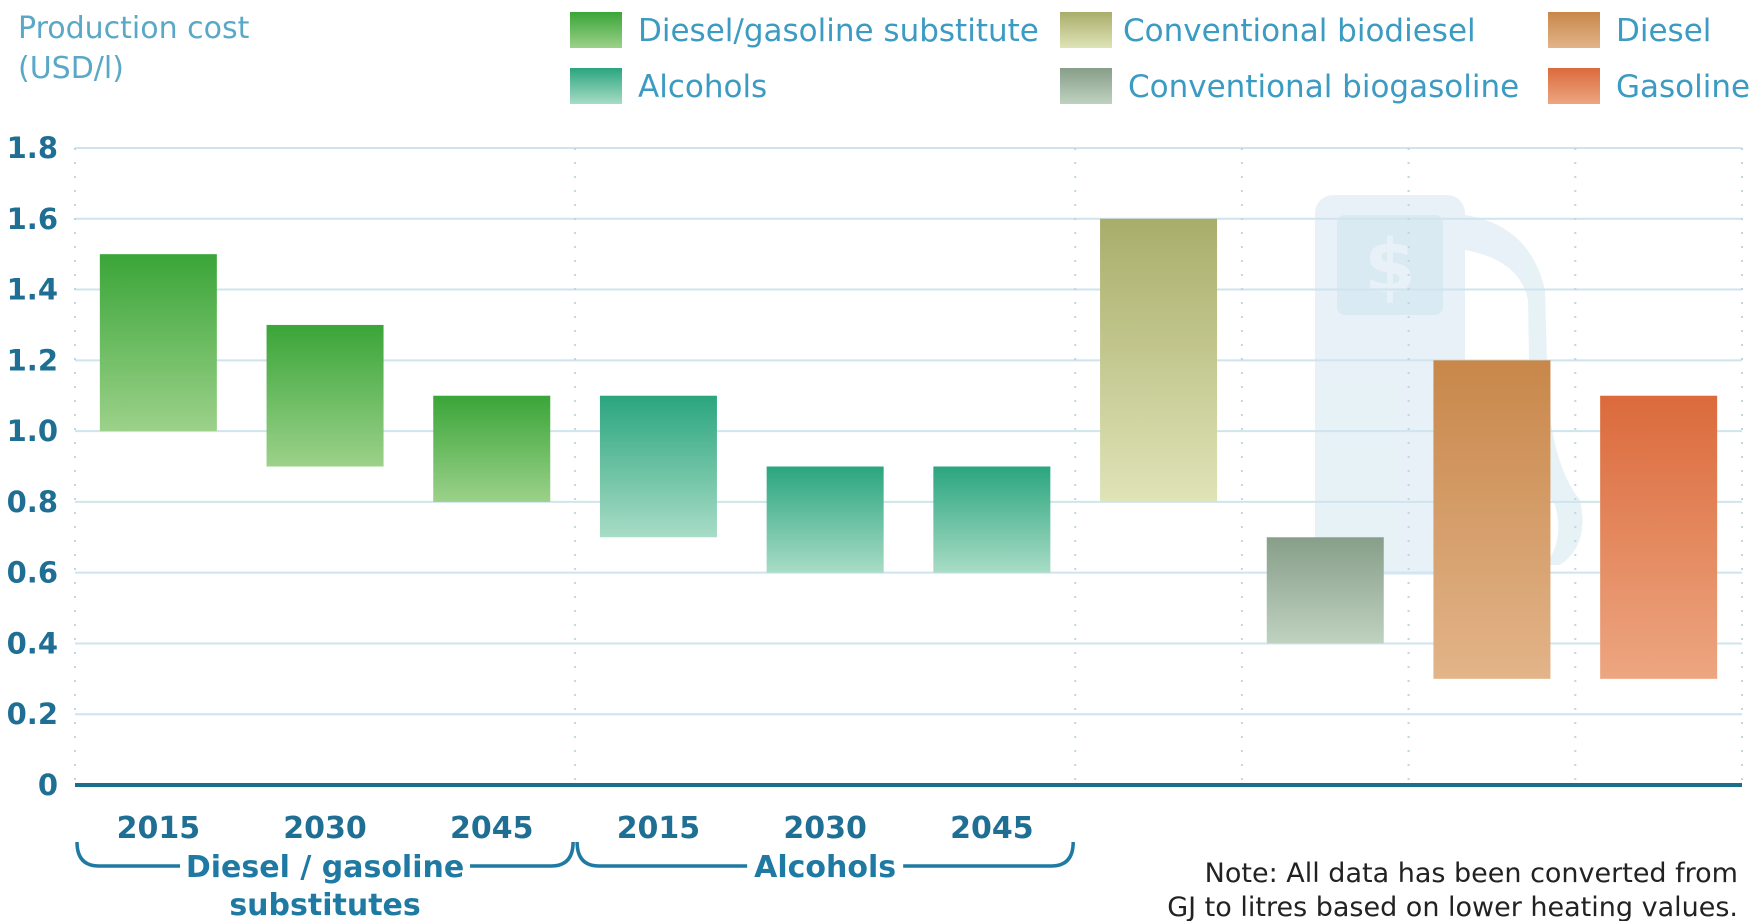 The height and width of the screenshot is (921, 1754). What do you see at coordinates (32, 573) in the screenshot?
I see `y-tick-label: 0.6` at bounding box center [32, 573].